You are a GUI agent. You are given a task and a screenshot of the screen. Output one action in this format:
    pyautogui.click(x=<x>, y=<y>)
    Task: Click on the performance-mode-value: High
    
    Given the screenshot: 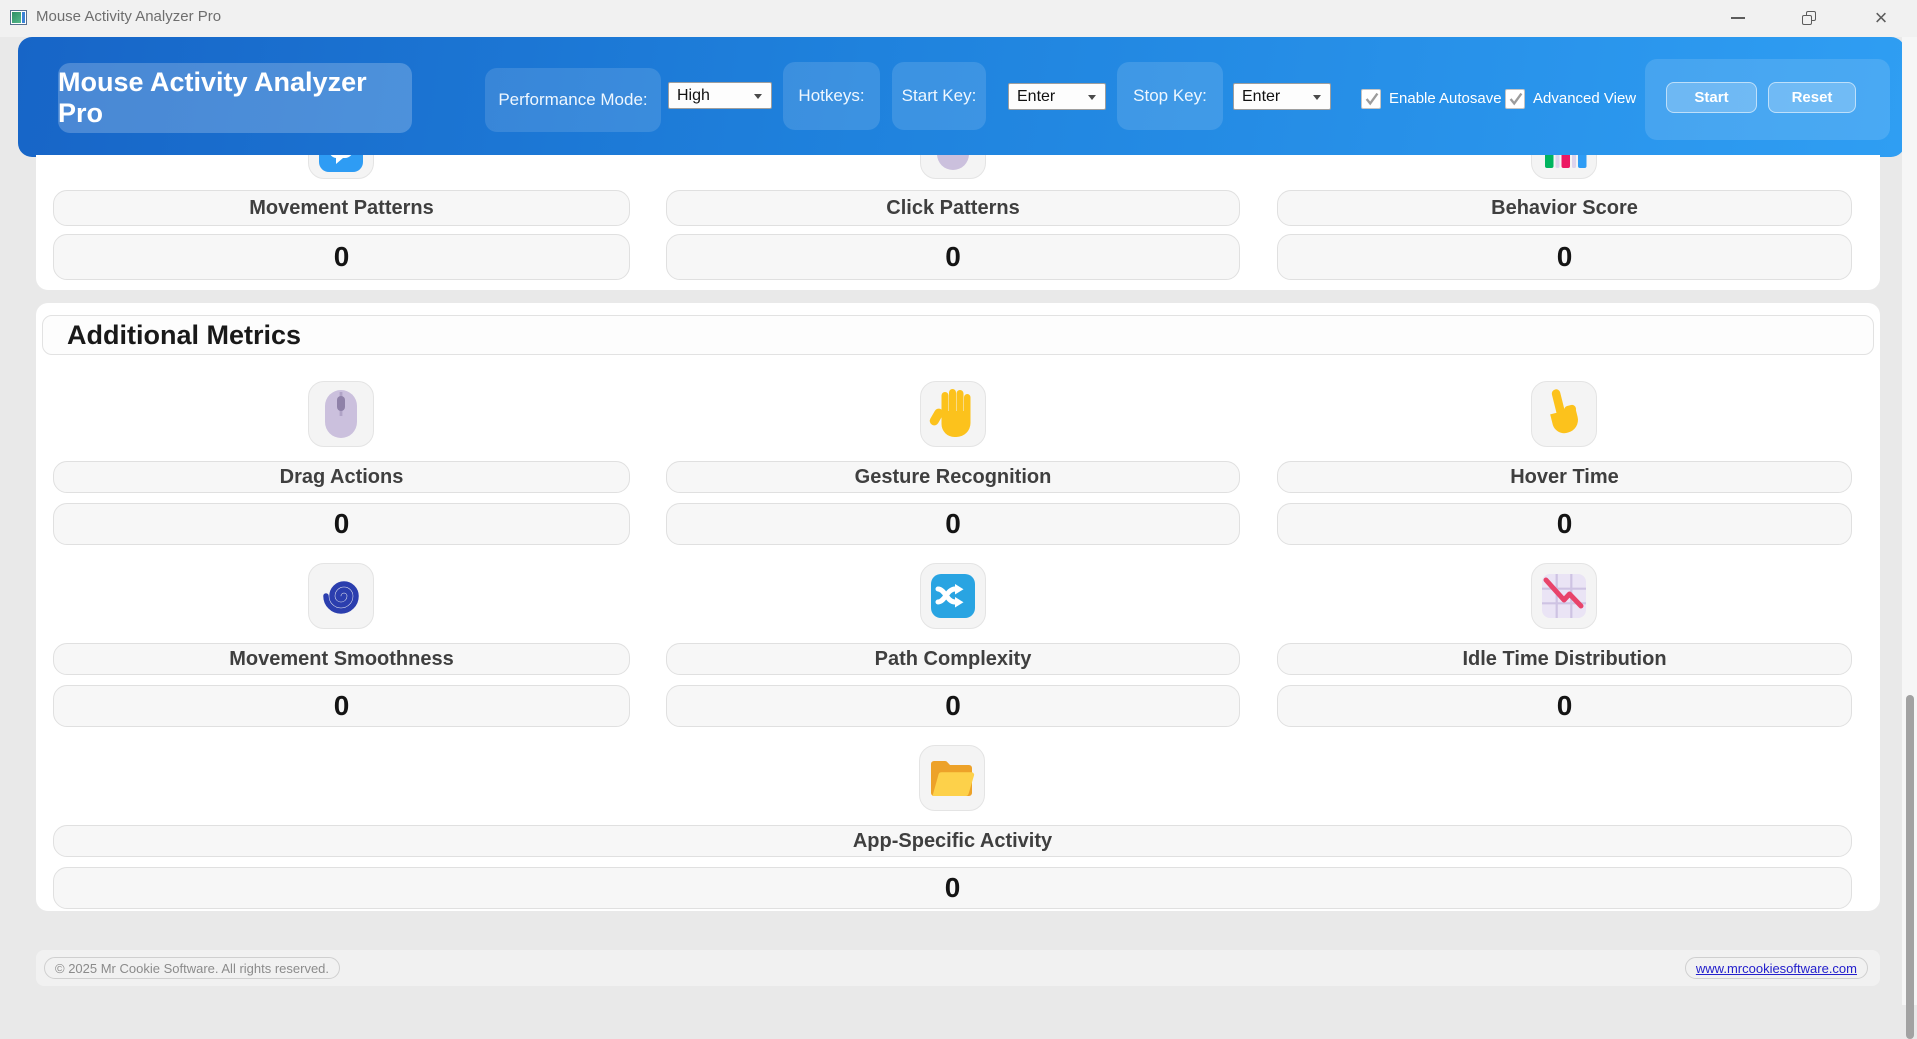 What is the action you would take?
    pyautogui.click(x=693, y=95)
    